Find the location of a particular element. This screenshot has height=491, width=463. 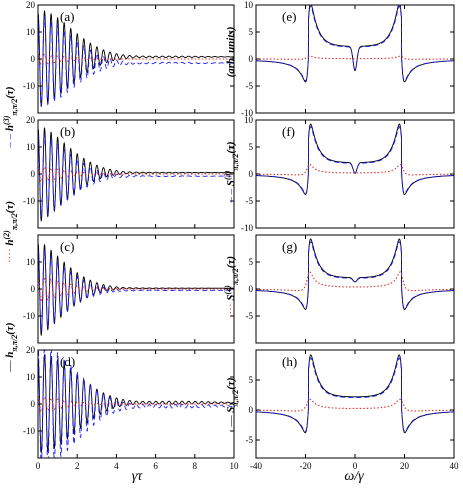

panel-label: (a) is located at coordinates (67, 16).